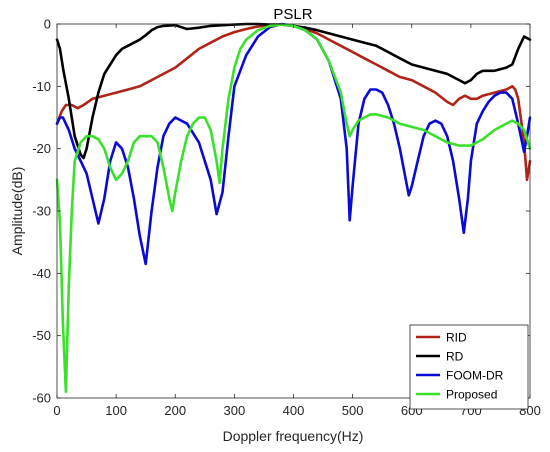  Describe the element at coordinates (17, 211) in the screenshot. I see `y-axis-label: Amplitude(dB)` at that location.